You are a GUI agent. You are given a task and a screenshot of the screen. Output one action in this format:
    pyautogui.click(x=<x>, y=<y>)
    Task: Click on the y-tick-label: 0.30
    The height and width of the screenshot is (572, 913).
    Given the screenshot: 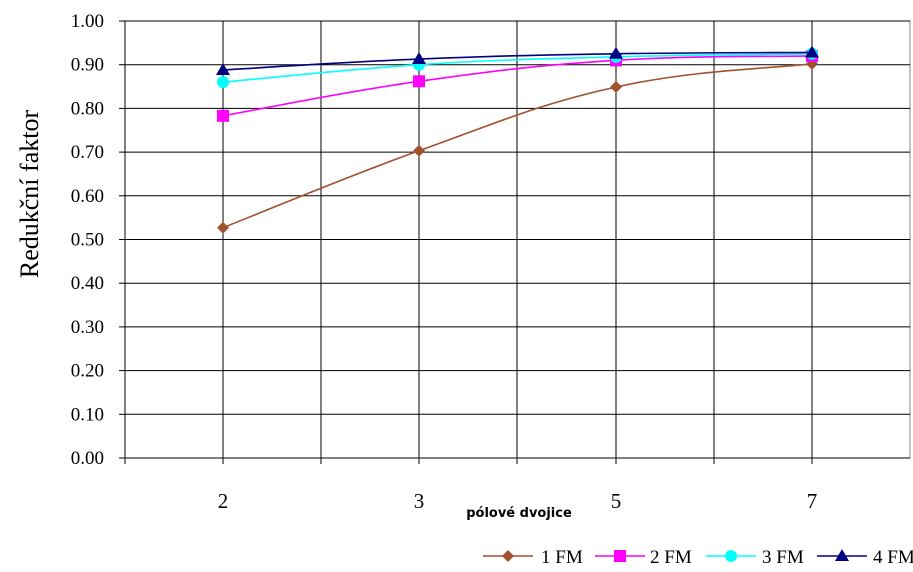 What is the action you would take?
    pyautogui.click(x=87, y=327)
    